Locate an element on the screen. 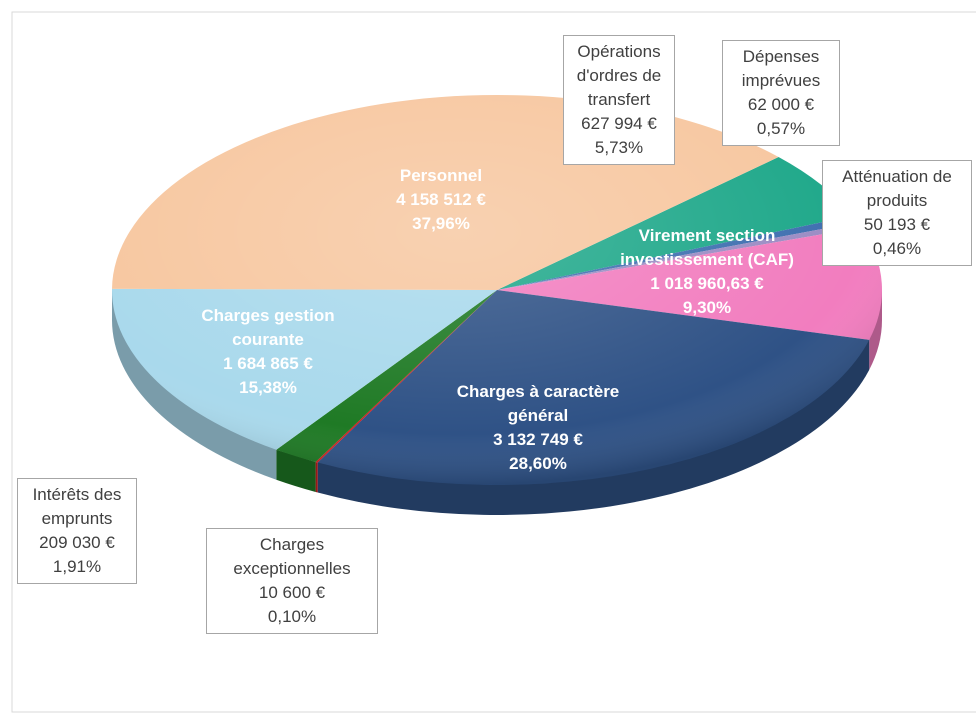 The height and width of the screenshot is (717, 976). value-label: 1 684 865 € is located at coordinates (268, 363).